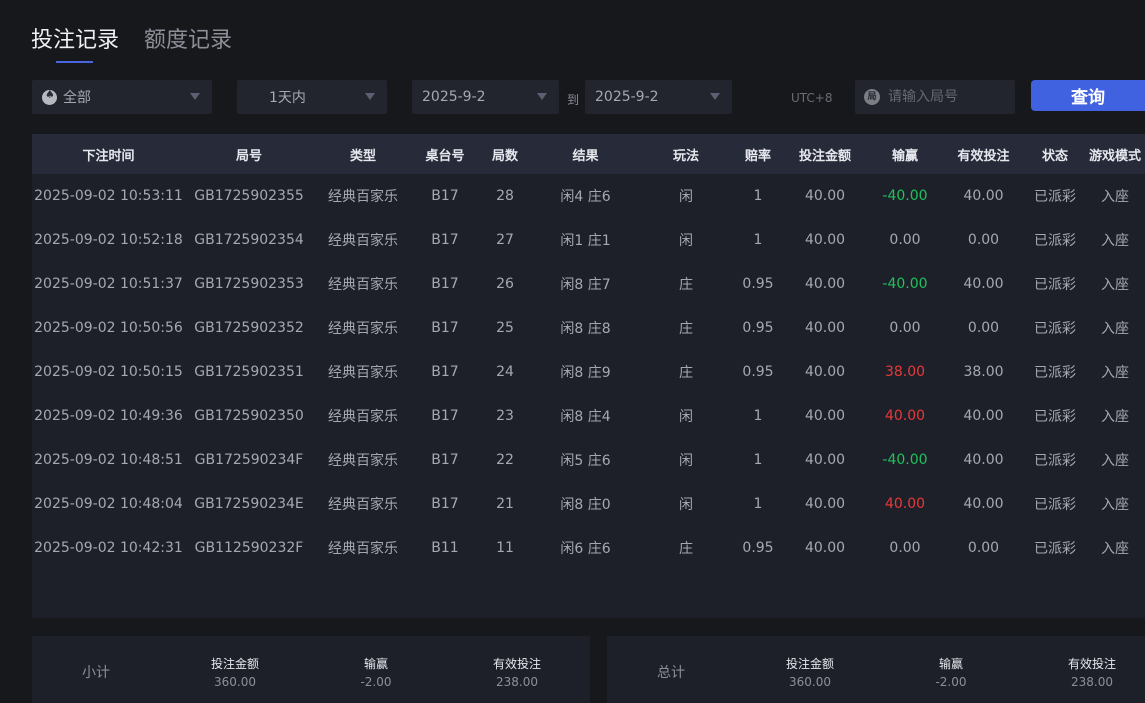 The image size is (1145, 703). I want to click on header-round-id: 局号, so click(249, 154).